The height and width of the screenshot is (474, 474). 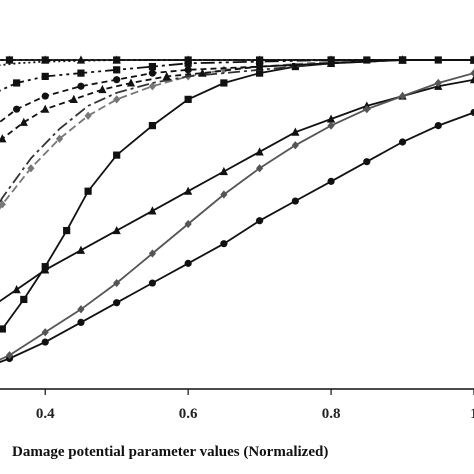 What do you see at coordinates (472, 414) in the screenshot?
I see `x-tick-label: 1` at bounding box center [472, 414].